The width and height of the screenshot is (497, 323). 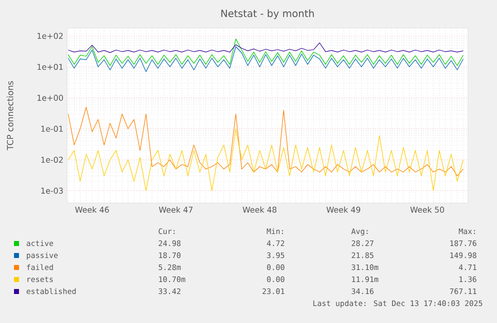 What do you see at coordinates (267, 14) in the screenshot?
I see `chart-title: Netstat - by month` at bounding box center [267, 14].